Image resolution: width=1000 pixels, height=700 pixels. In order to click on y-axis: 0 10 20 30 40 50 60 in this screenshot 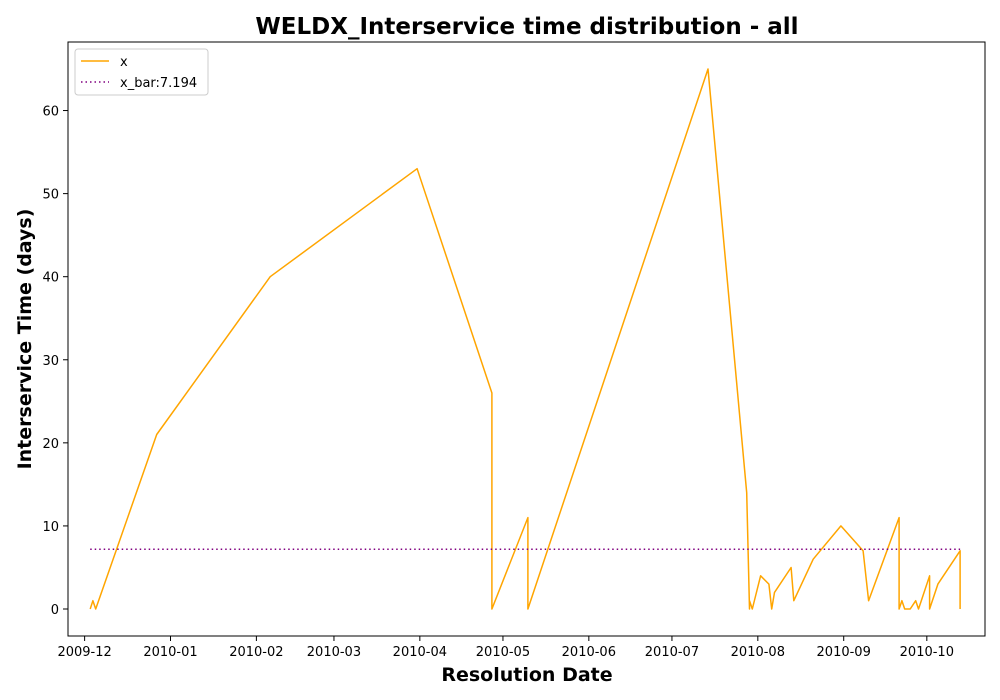, I will do `click(55, 361)`.